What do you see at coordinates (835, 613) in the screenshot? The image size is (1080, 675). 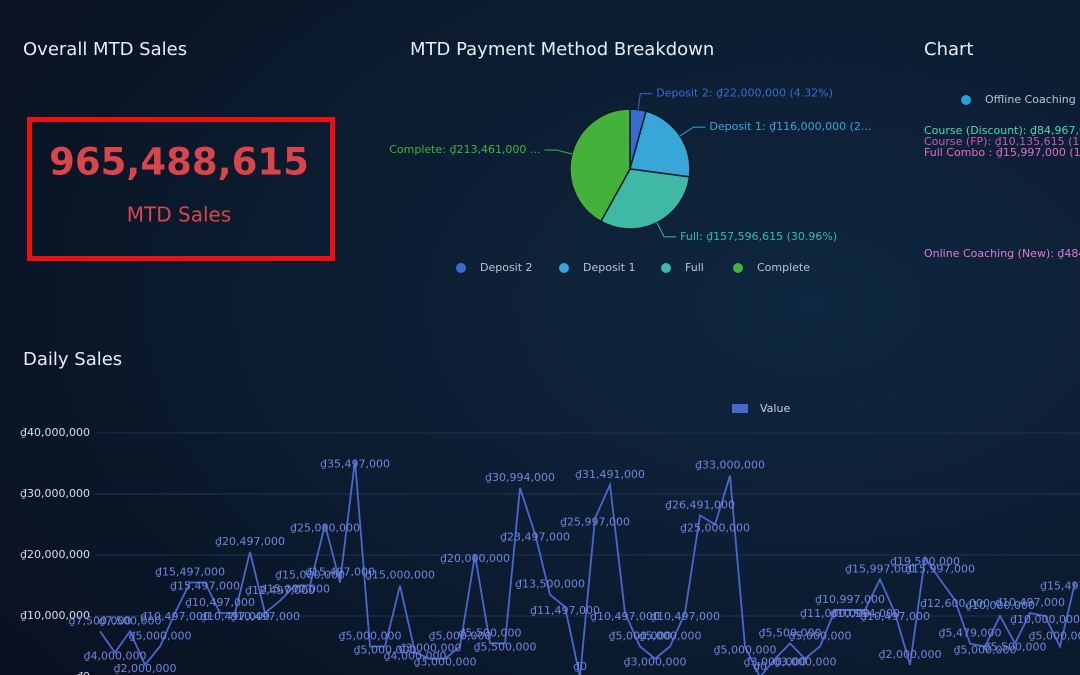 I see `data-label: ₫11,000,000` at bounding box center [835, 613].